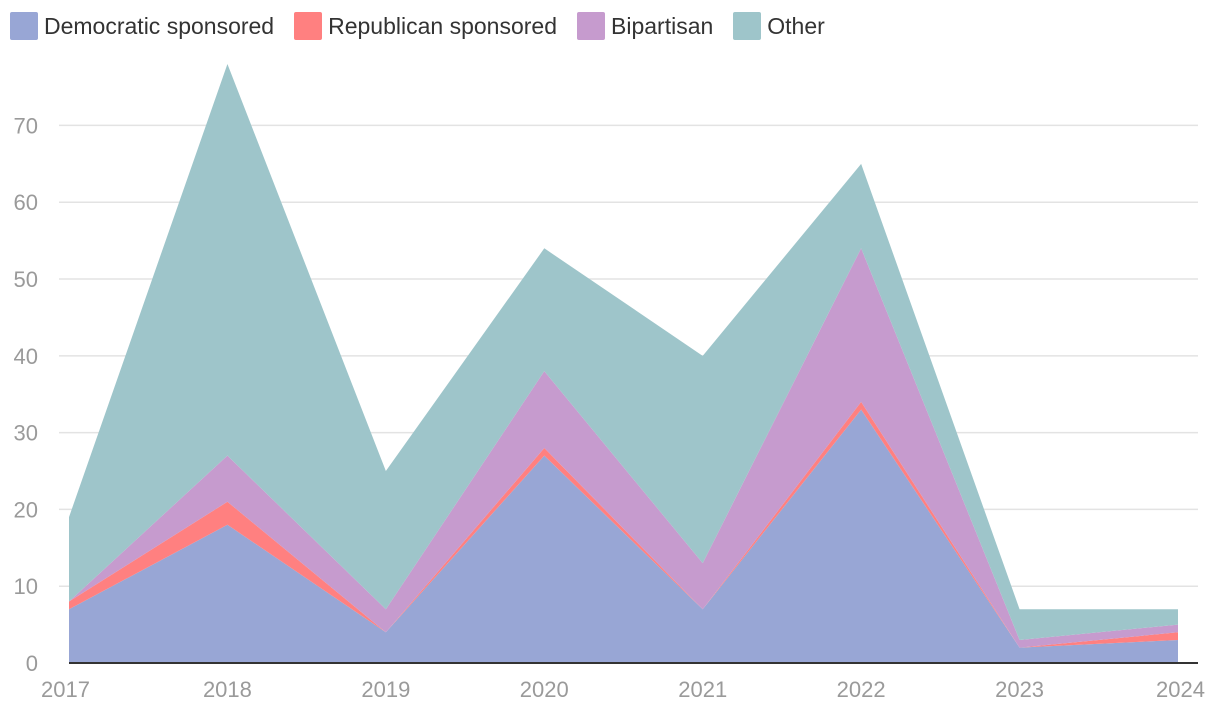 This screenshot has width=1220, height=714. Describe the element at coordinates (861, 689) in the screenshot. I see `x-tick-label: 2022` at that location.